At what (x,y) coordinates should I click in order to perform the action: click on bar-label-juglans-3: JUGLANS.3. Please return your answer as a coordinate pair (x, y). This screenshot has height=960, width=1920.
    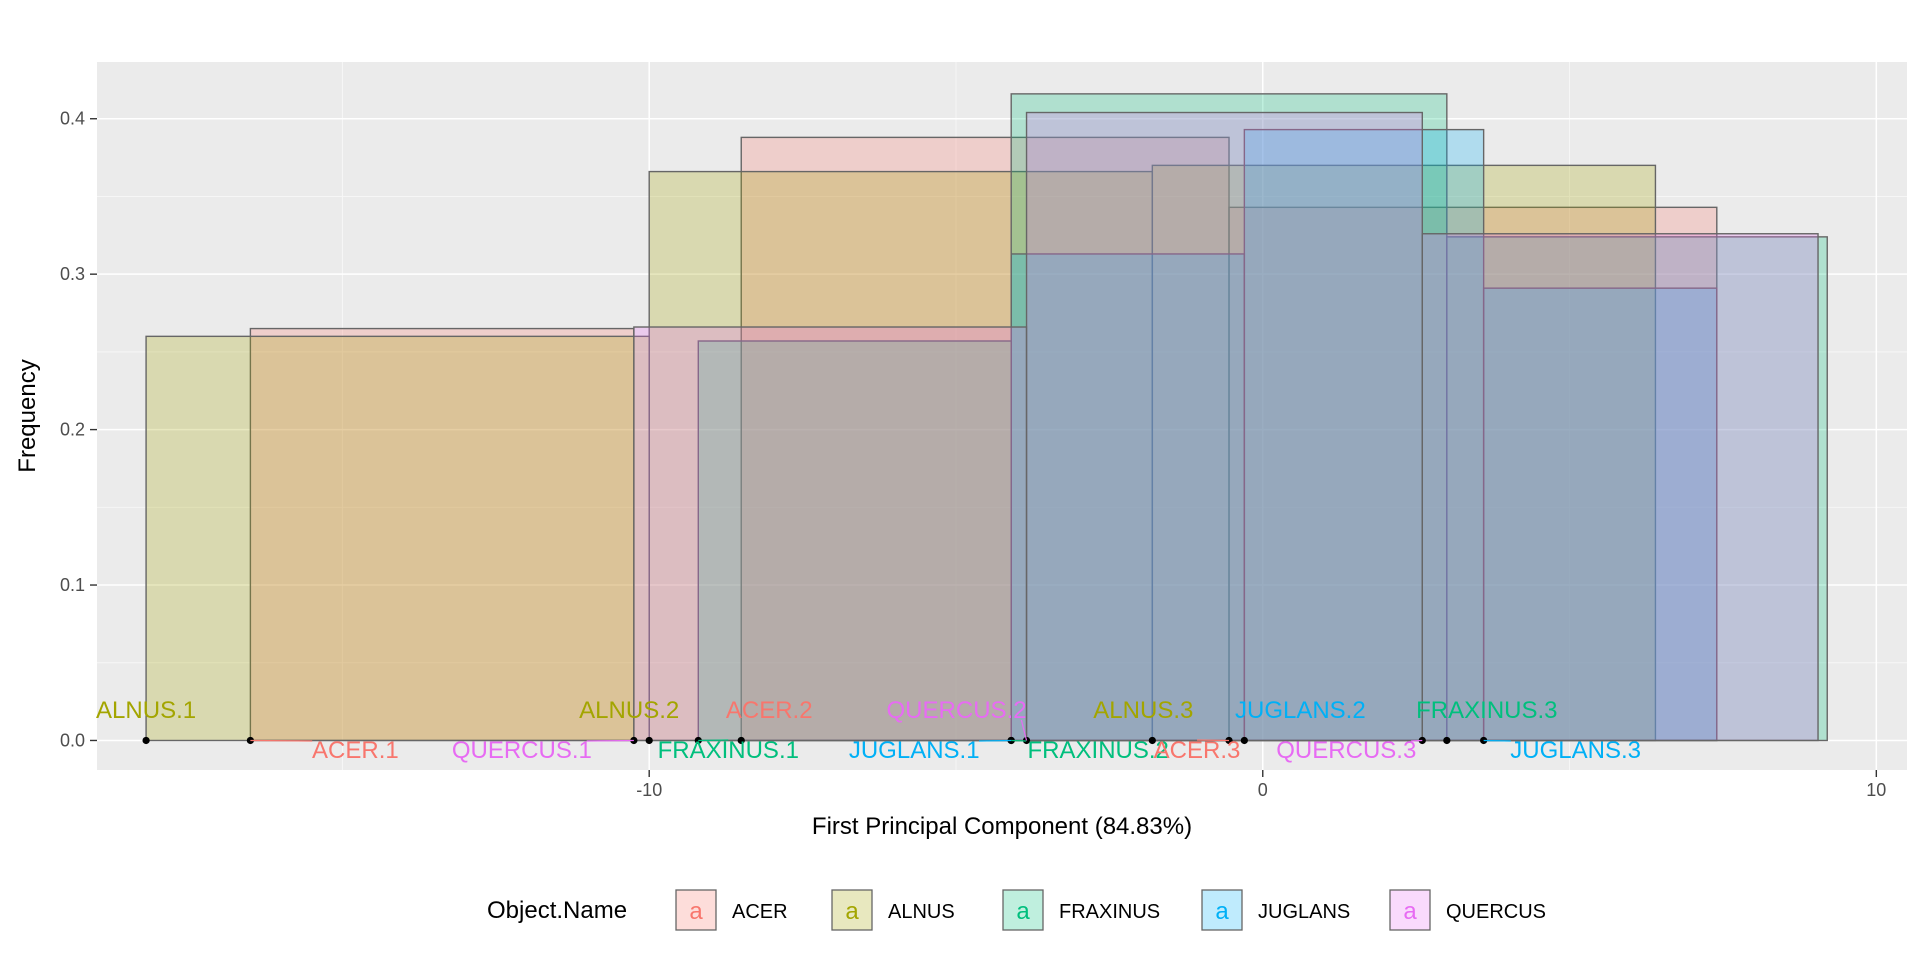
    Looking at the image, I should click on (1575, 750).